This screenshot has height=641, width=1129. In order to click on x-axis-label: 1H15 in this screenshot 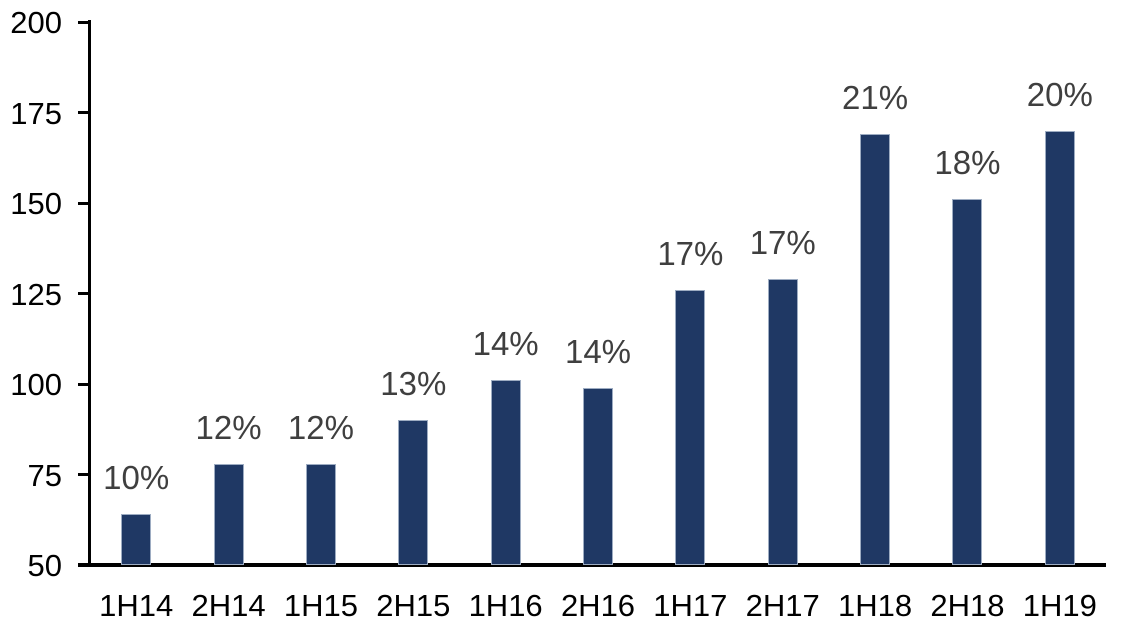, I will do `click(320, 605)`.